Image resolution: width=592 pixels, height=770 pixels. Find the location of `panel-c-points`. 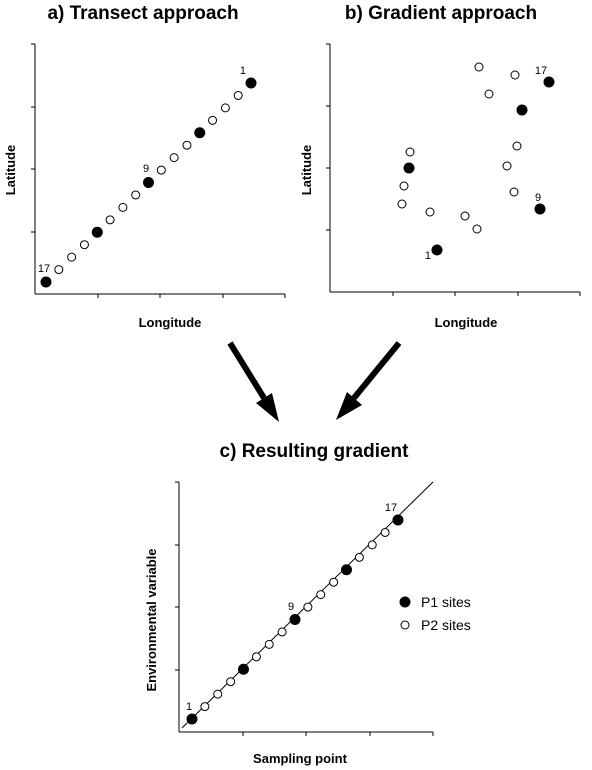

panel-c-points is located at coordinates (295, 619).